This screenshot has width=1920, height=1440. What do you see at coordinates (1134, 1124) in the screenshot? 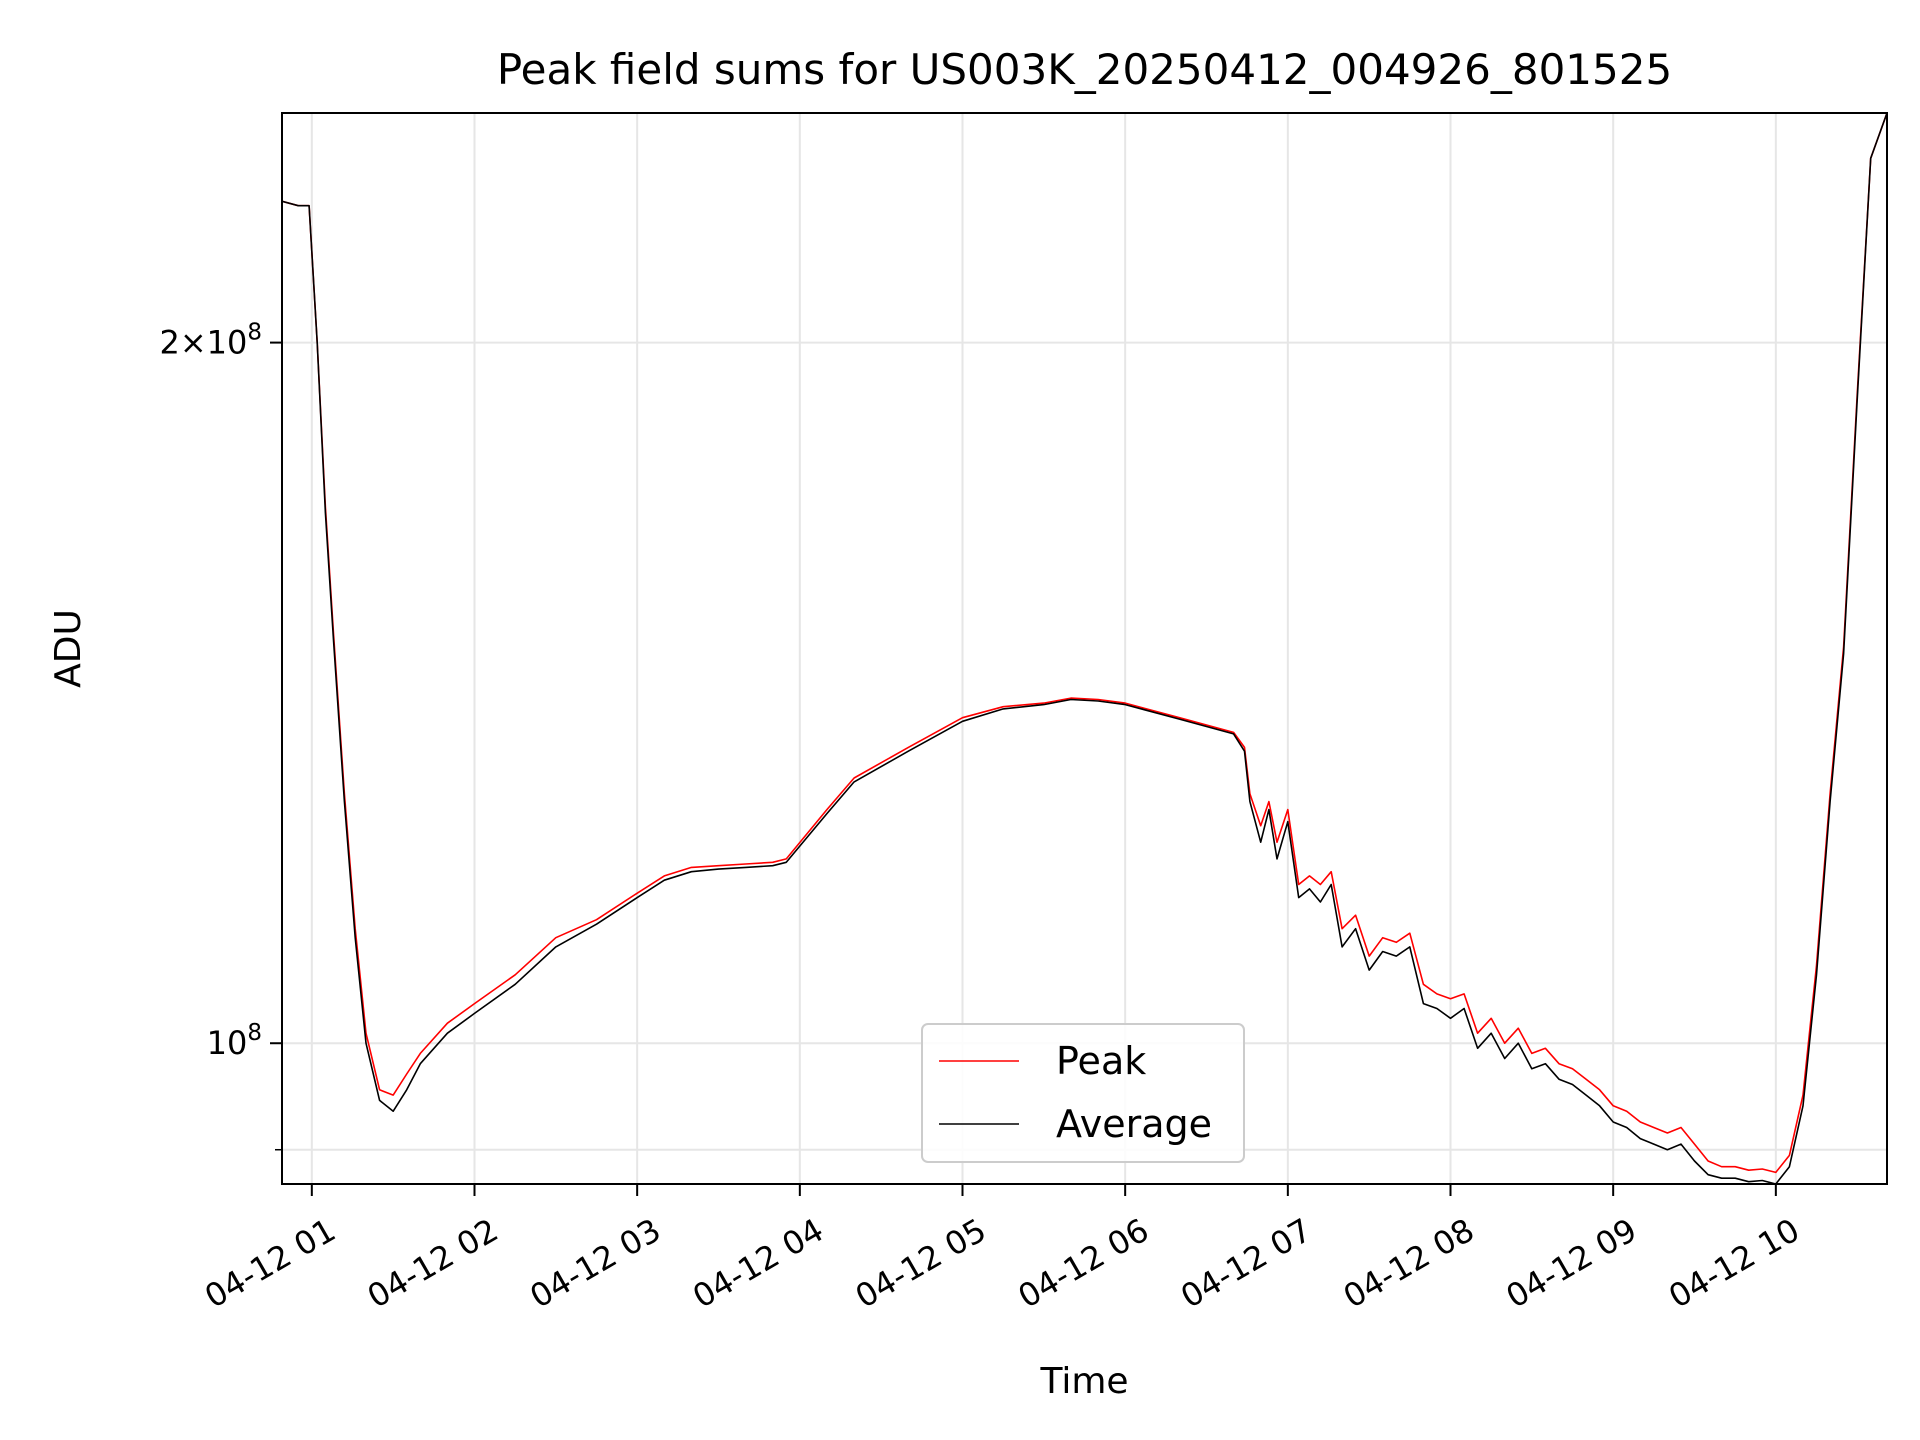
I see `legend-label-average: Average` at bounding box center [1134, 1124].